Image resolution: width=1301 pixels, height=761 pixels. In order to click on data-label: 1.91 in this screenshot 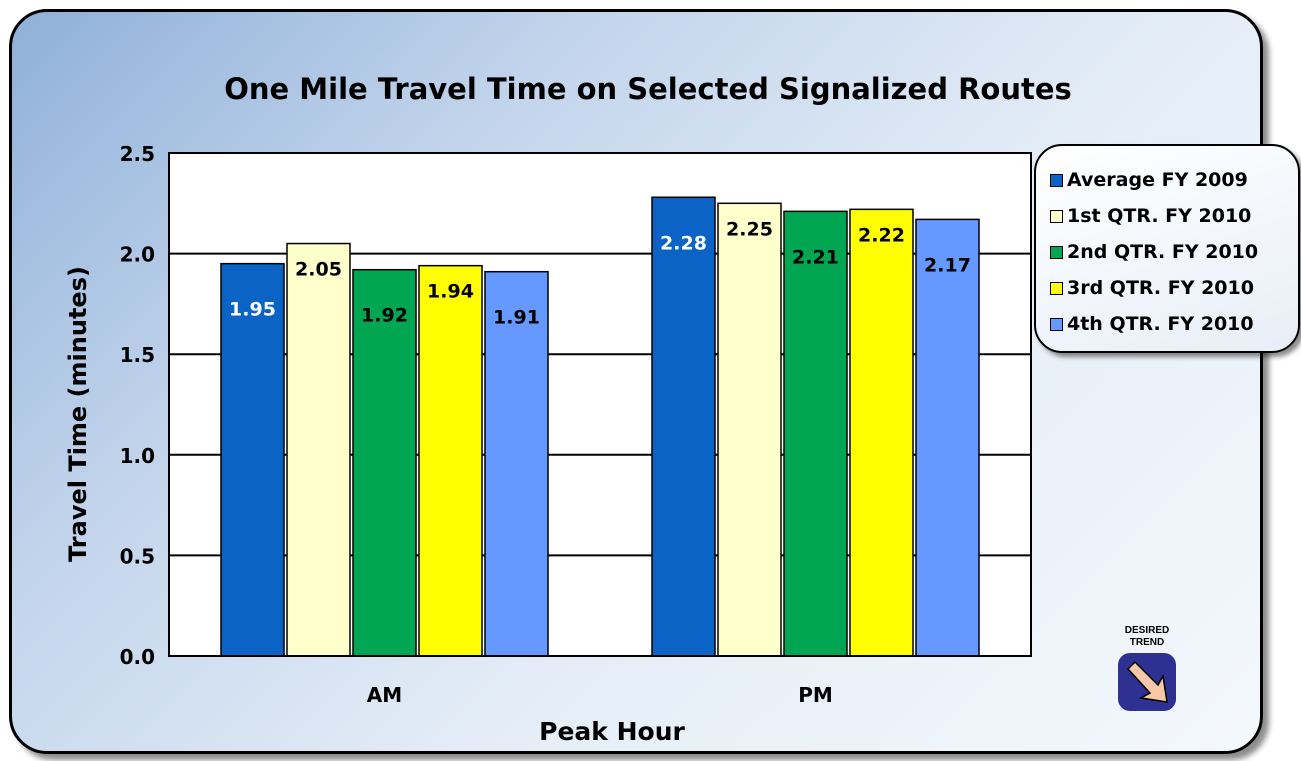, I will do `click(516, 318)`.